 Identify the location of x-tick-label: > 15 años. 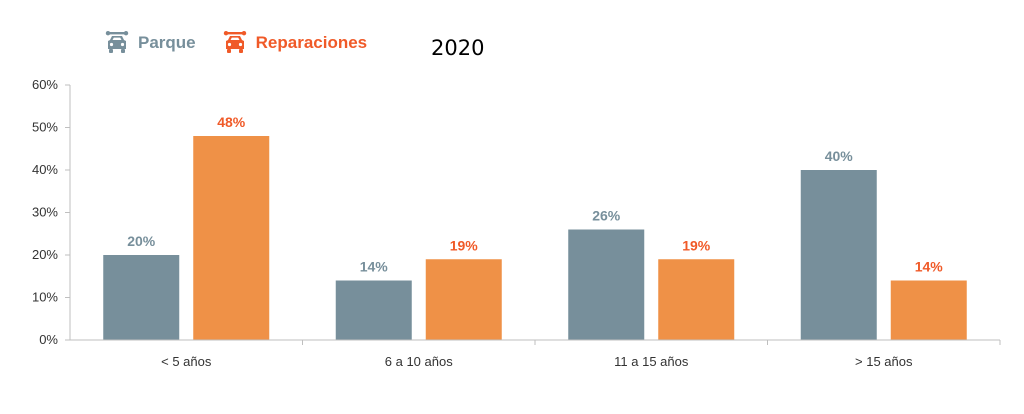
(884, 361).